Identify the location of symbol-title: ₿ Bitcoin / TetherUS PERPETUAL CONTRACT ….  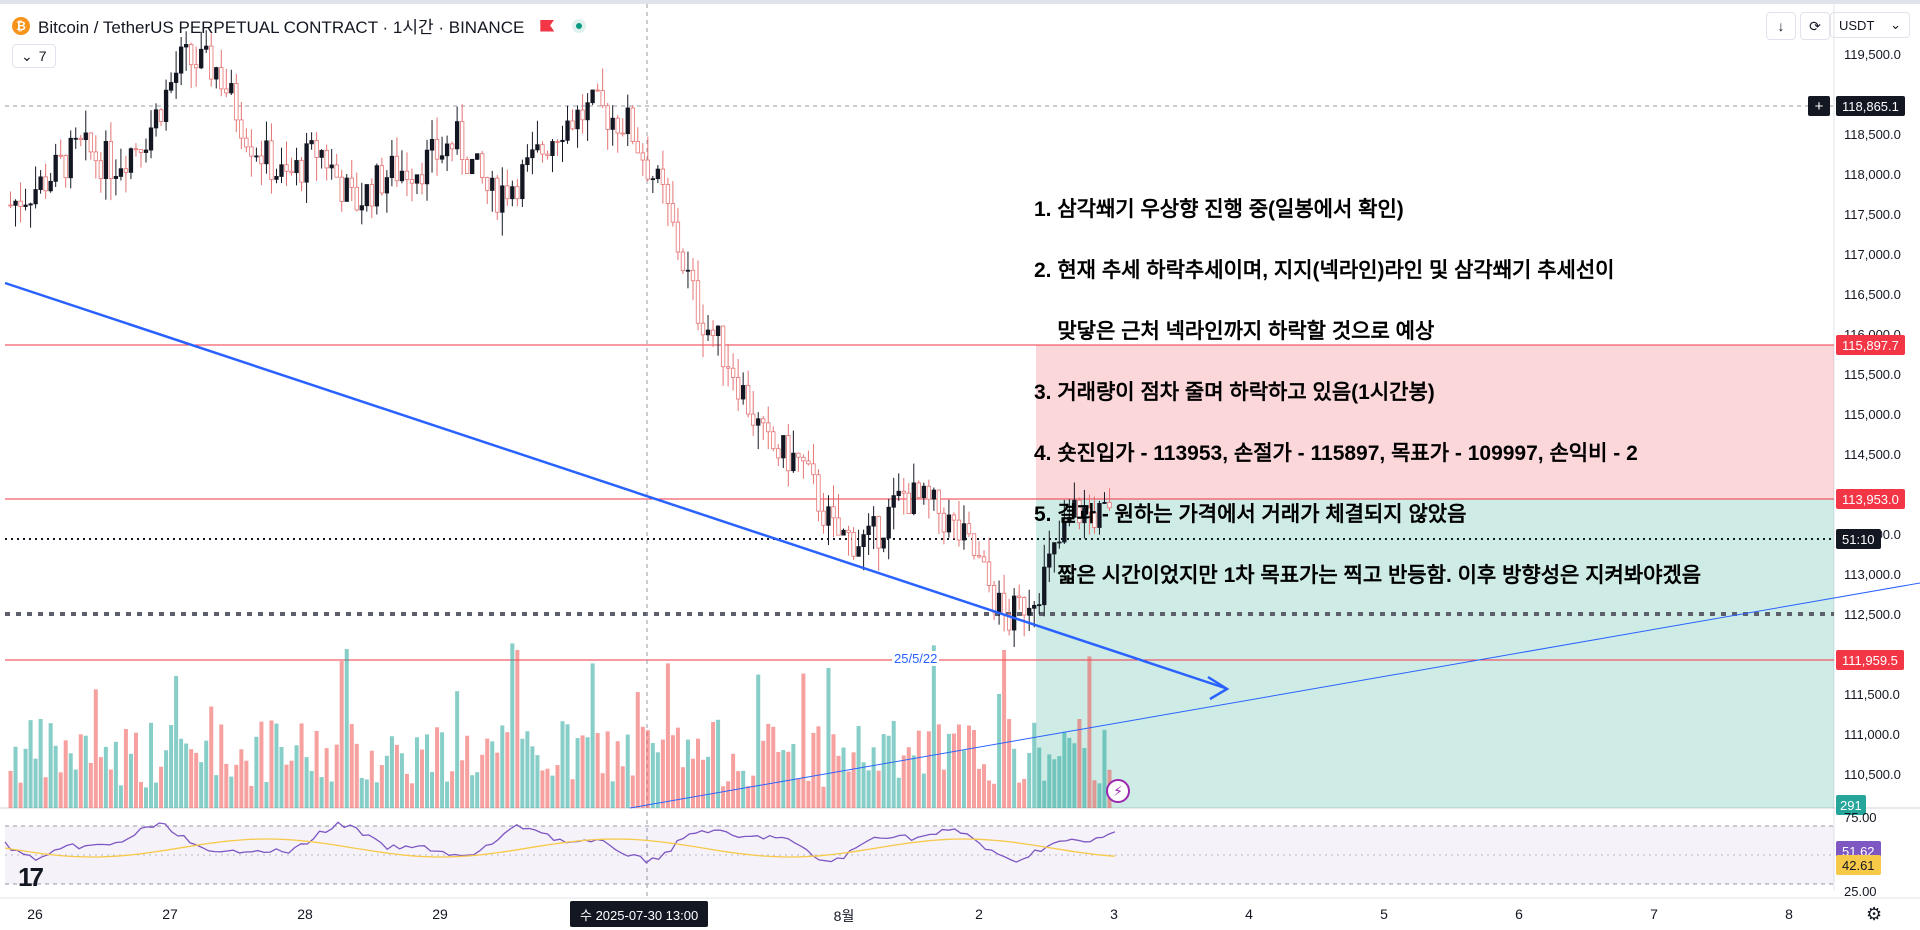
(299, 25).